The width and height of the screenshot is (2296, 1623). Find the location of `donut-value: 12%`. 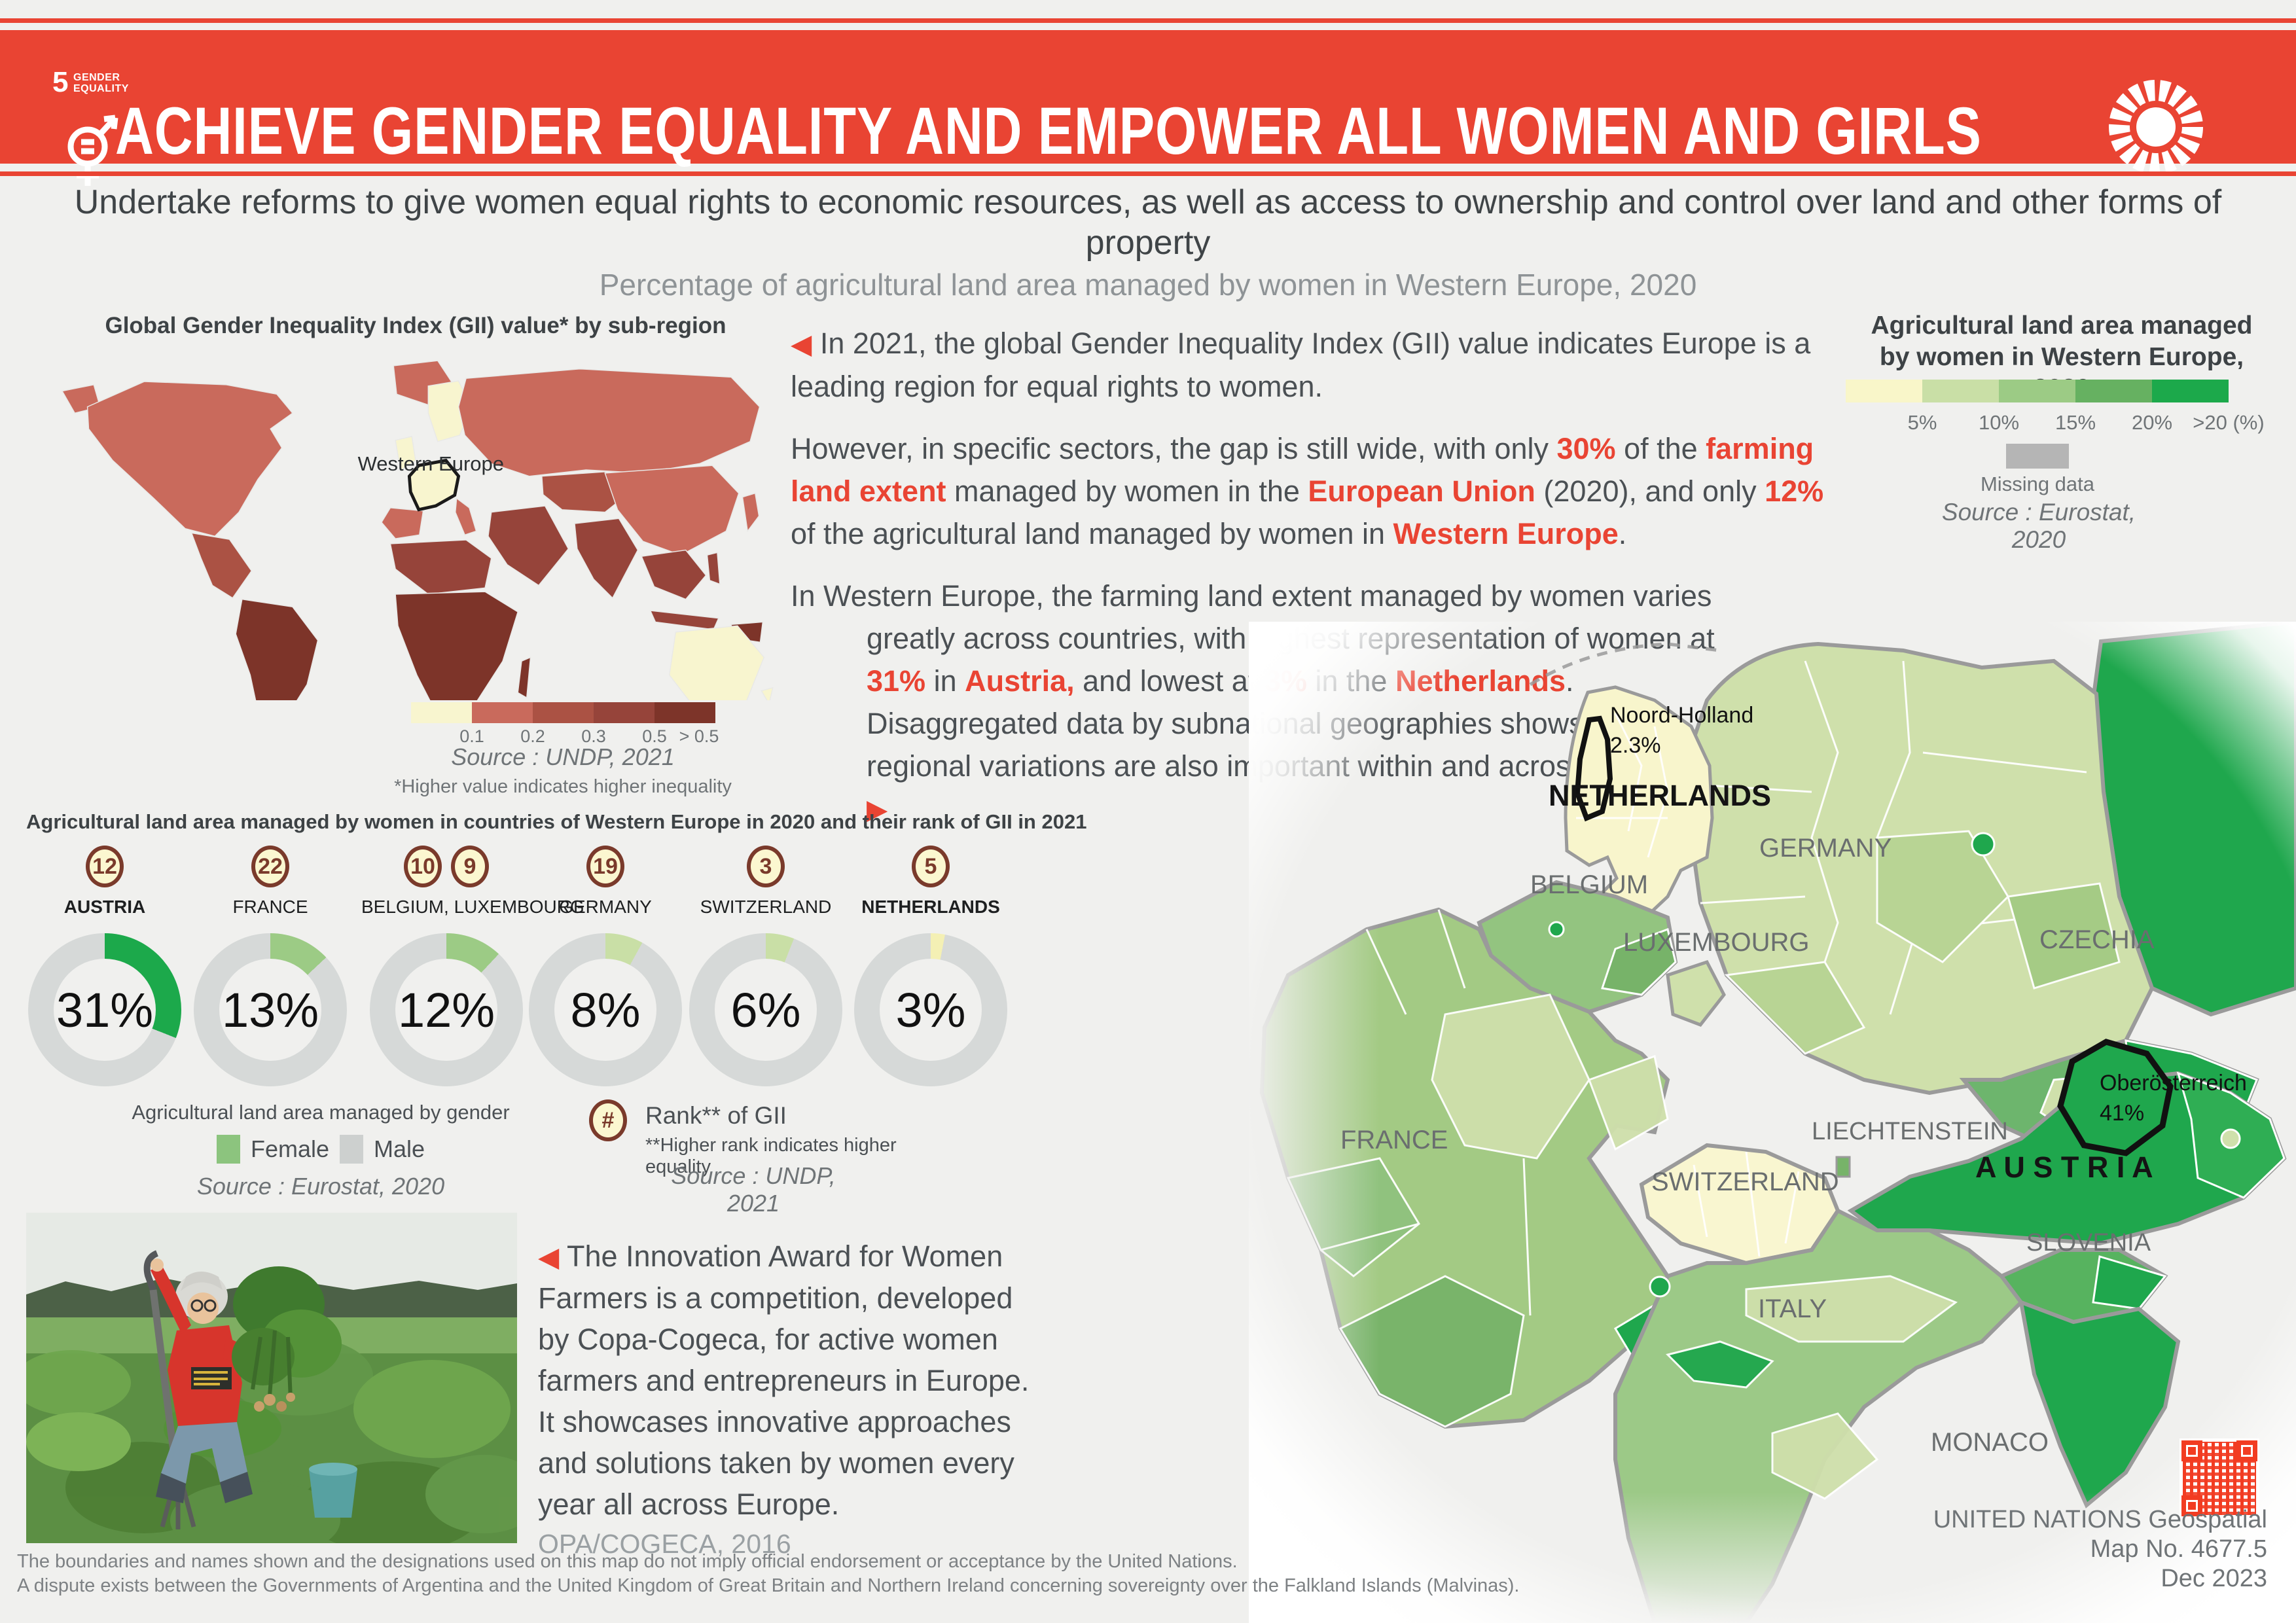

donut-value: 12% is located at coordinates (446, 1010).